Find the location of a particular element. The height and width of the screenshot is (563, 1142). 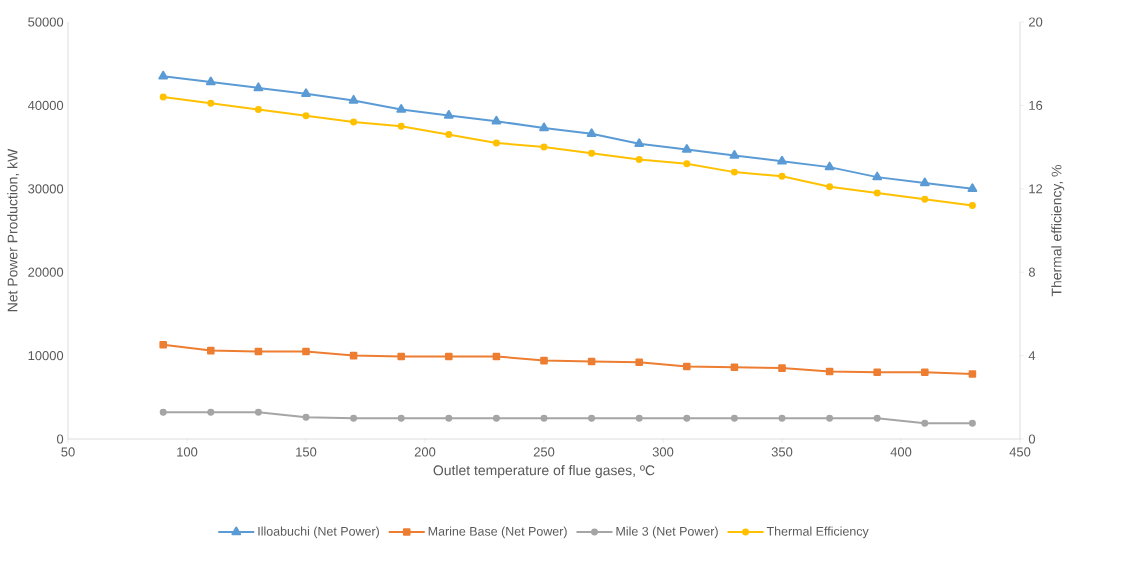

y-axis-title: Net Power Production, kW is located at coordinates (13, 230).